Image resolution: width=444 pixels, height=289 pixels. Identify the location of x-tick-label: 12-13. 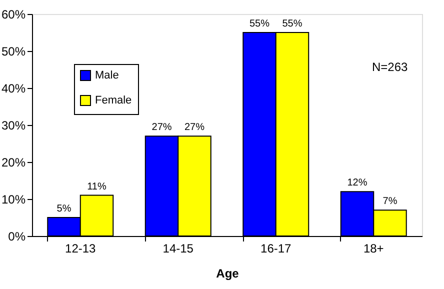
(80, 249).